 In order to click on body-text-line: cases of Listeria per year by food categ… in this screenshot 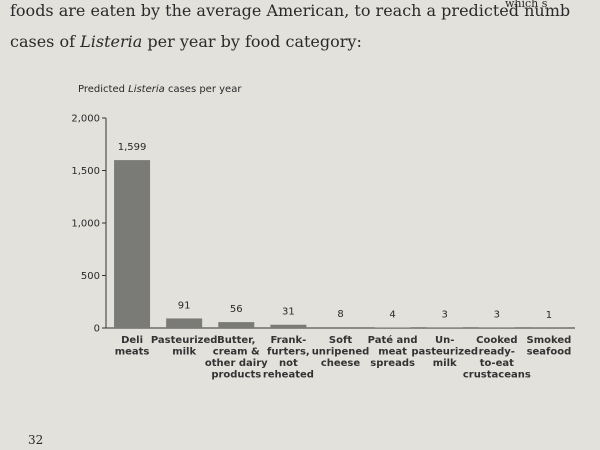, I will do `click(186, 41)`.